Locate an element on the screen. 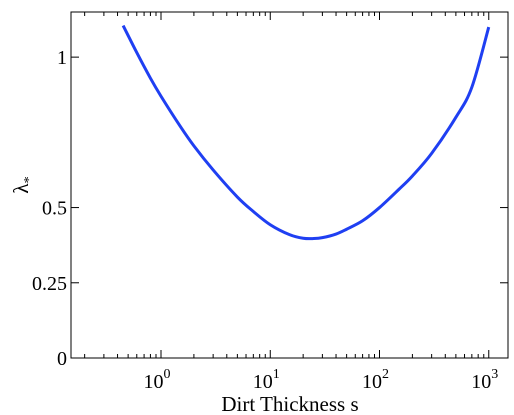  y-axis-label-main: λ is located at coordinates (21, 188).